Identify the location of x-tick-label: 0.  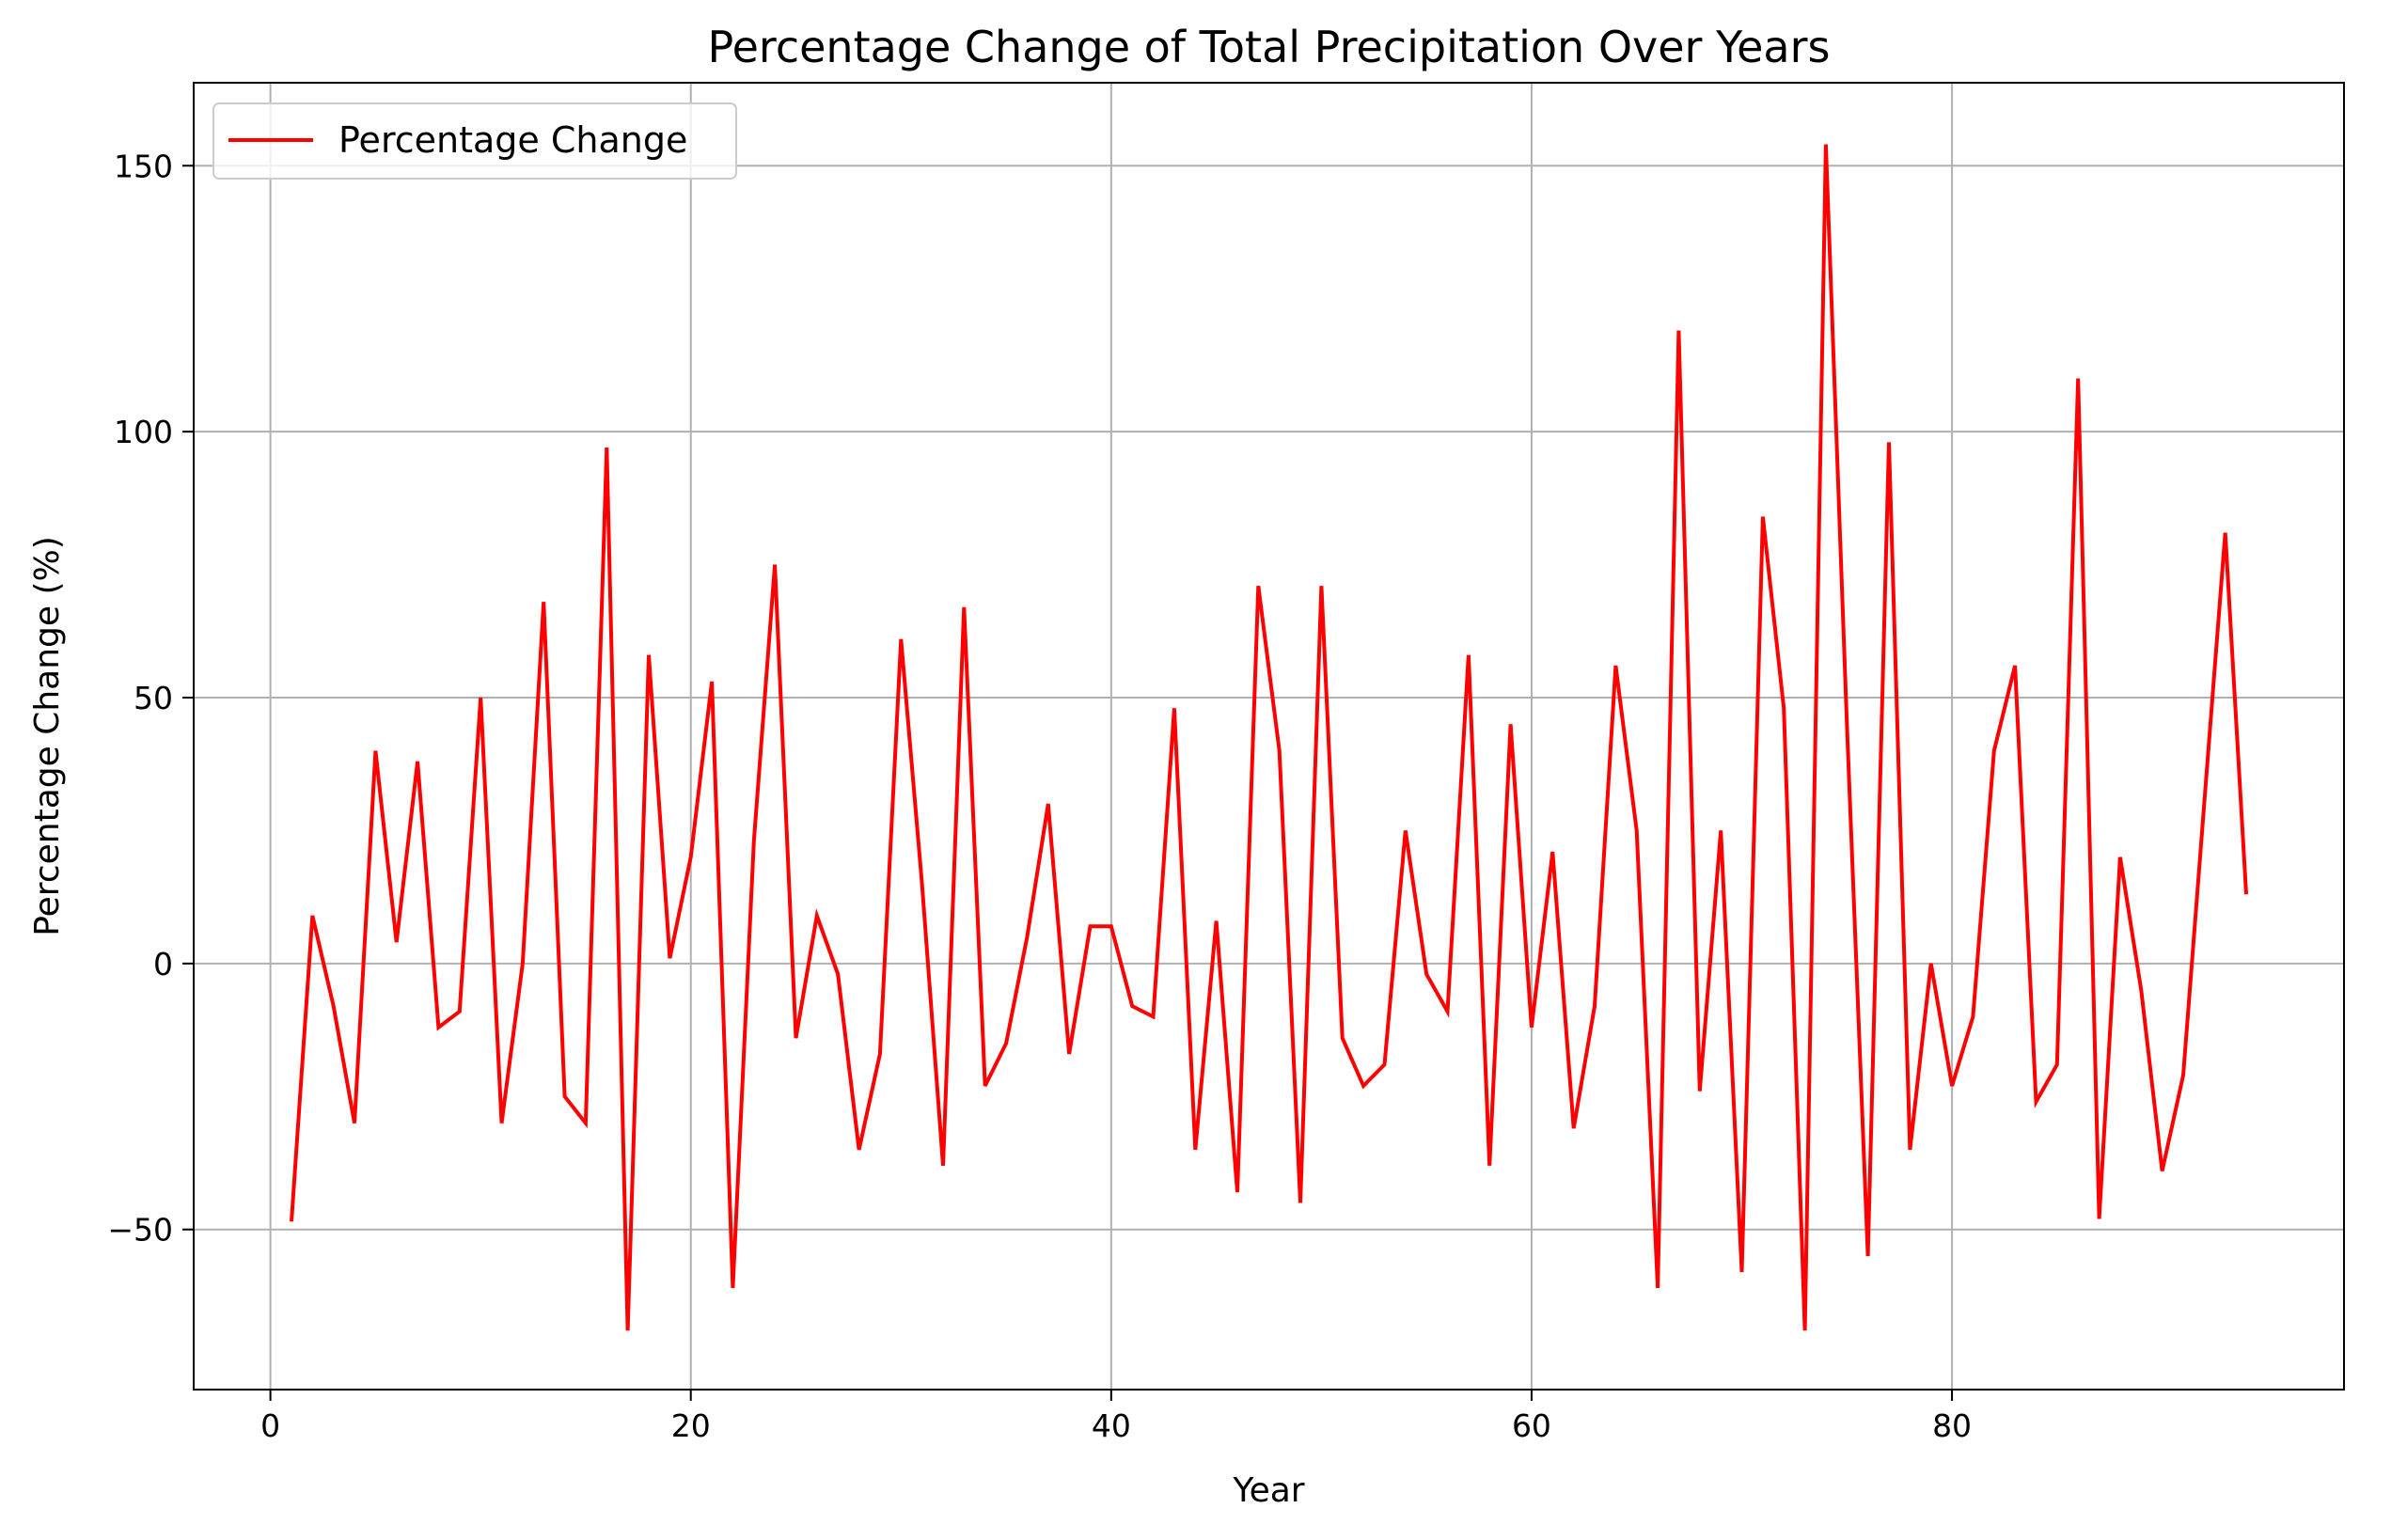
(270, 1425).